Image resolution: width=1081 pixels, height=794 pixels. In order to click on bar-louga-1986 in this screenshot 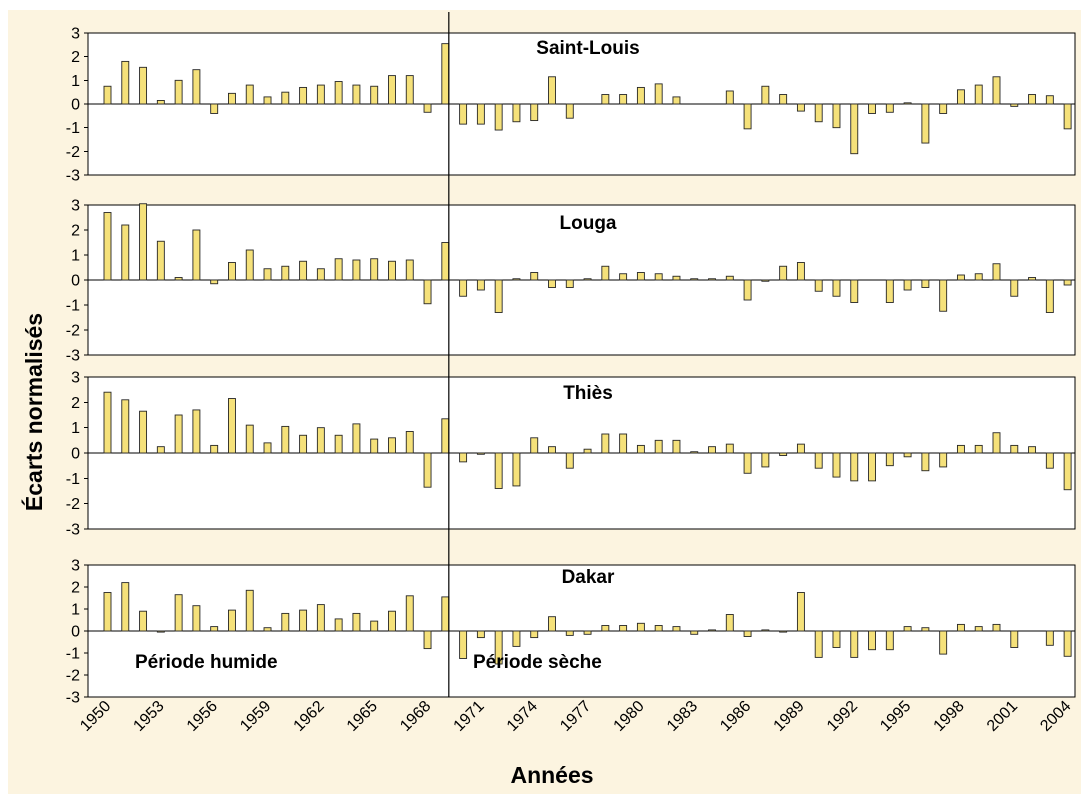, I will do `click(747, 290)`.